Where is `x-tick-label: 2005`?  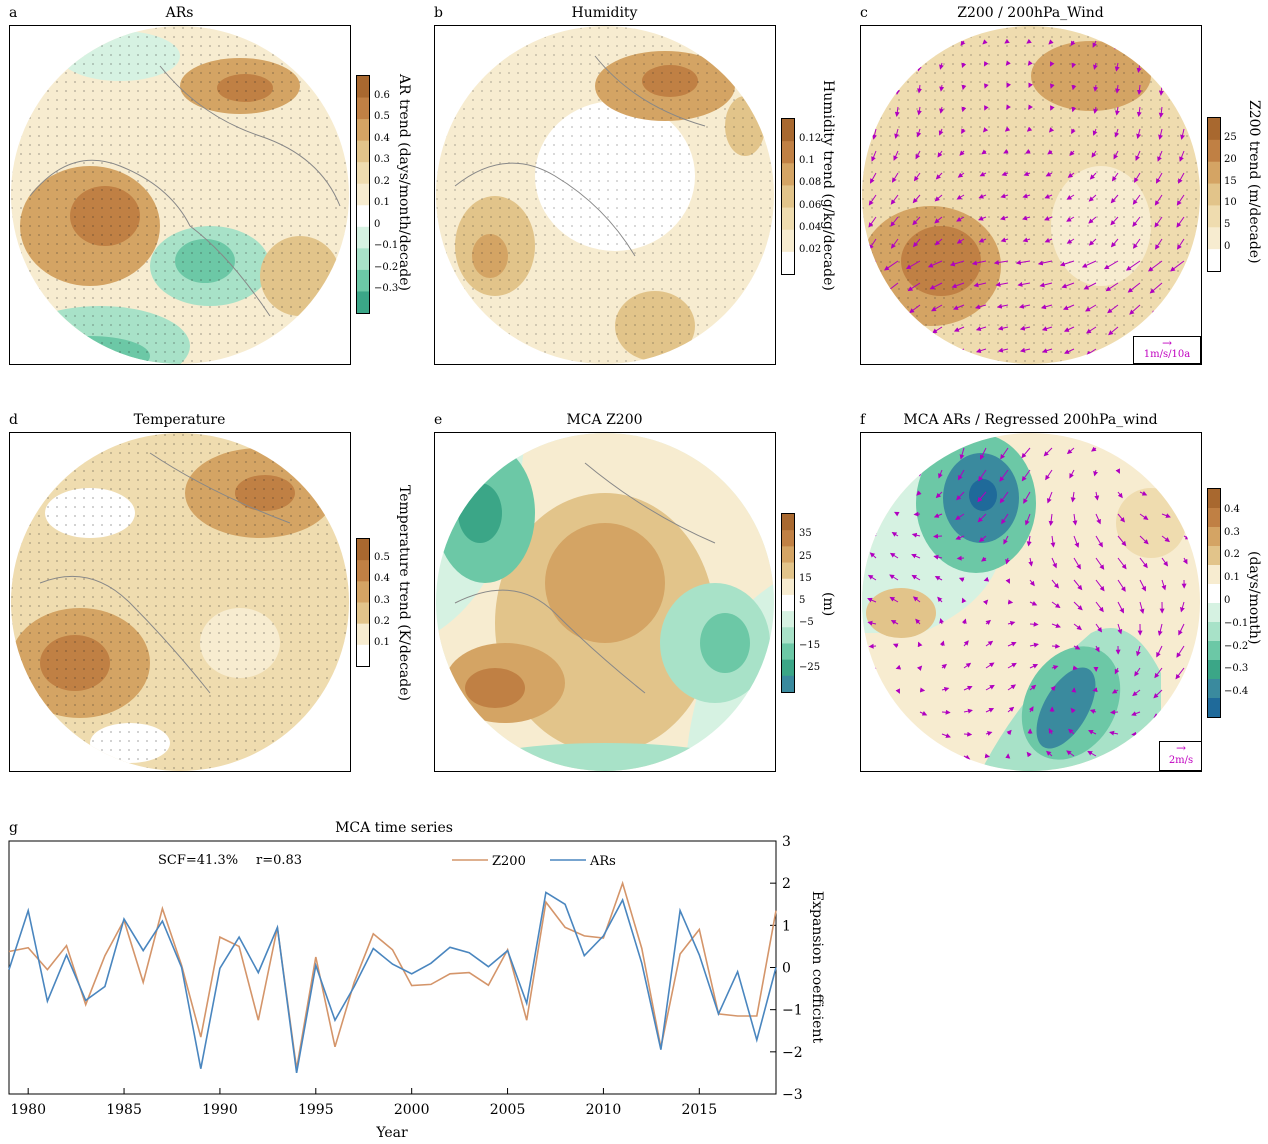 x-tick-label: 2005 is located at coordinates (508, 1110).